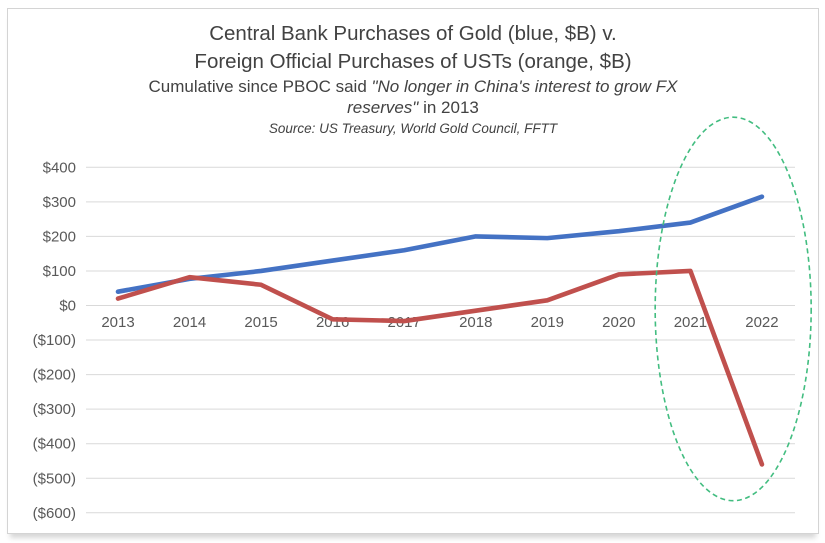 Image resolution: width=825 pixels, height=543 pixels. What do you see at coordinates (332, 322) in the screenshot?
I see `x-axis-tick-label: 2016` at bounding box center [332, 322].